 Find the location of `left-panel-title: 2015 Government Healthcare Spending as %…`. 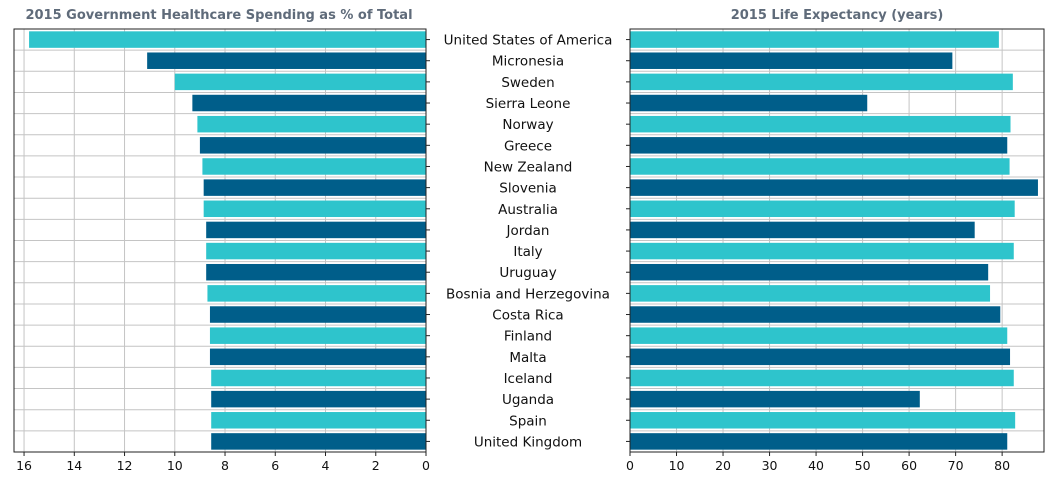

left-panel-title: 2015 Government Healthcare Spending as %… is located at coordinates (218, 15).